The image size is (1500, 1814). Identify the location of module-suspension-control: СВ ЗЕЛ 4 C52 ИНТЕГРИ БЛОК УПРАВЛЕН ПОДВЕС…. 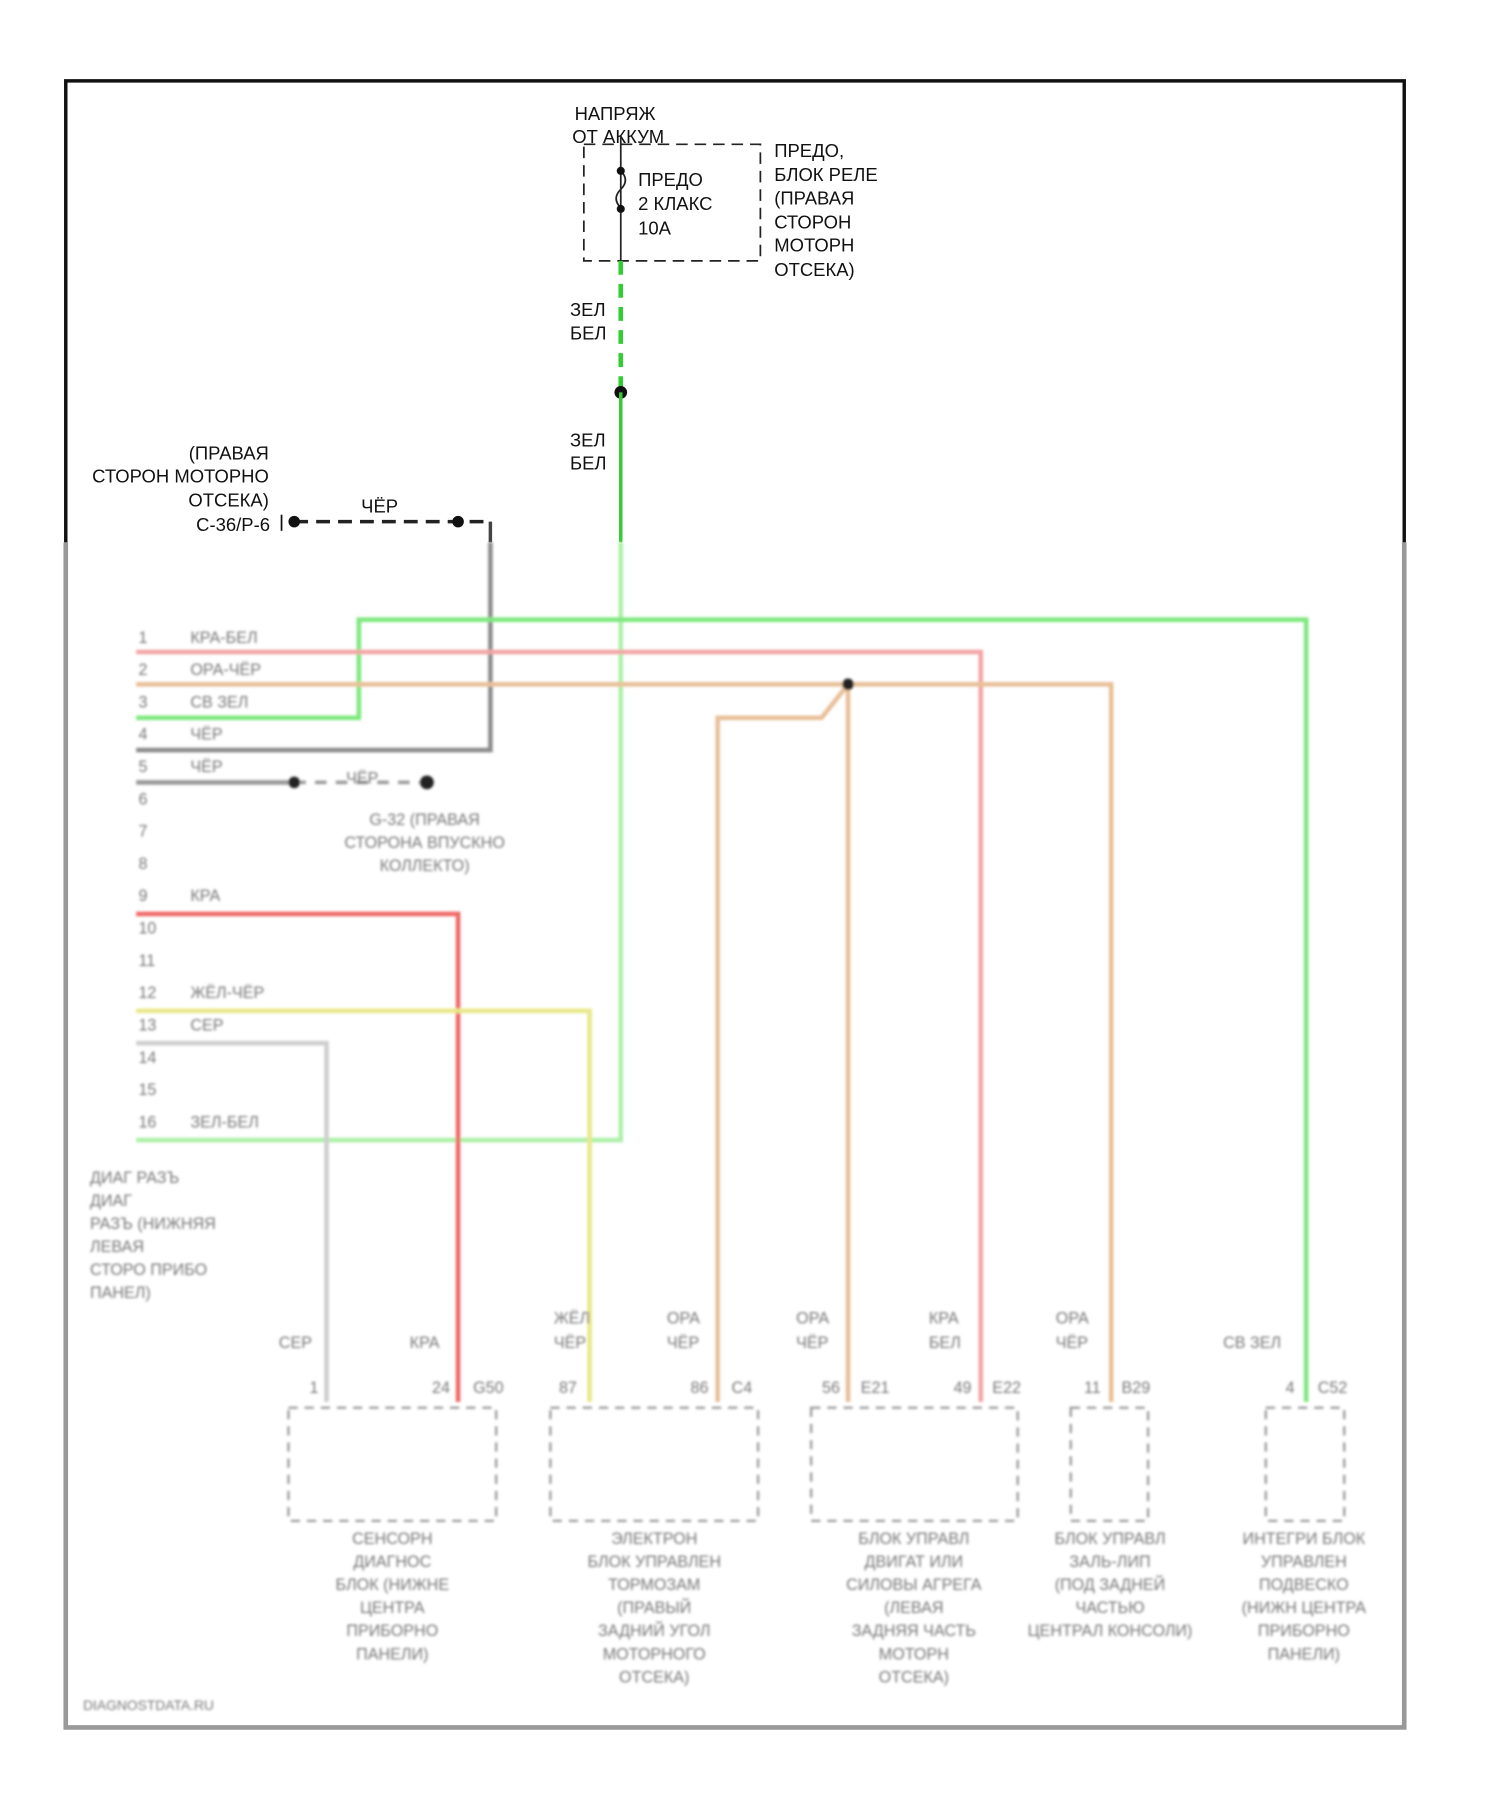
(1294, 1499).